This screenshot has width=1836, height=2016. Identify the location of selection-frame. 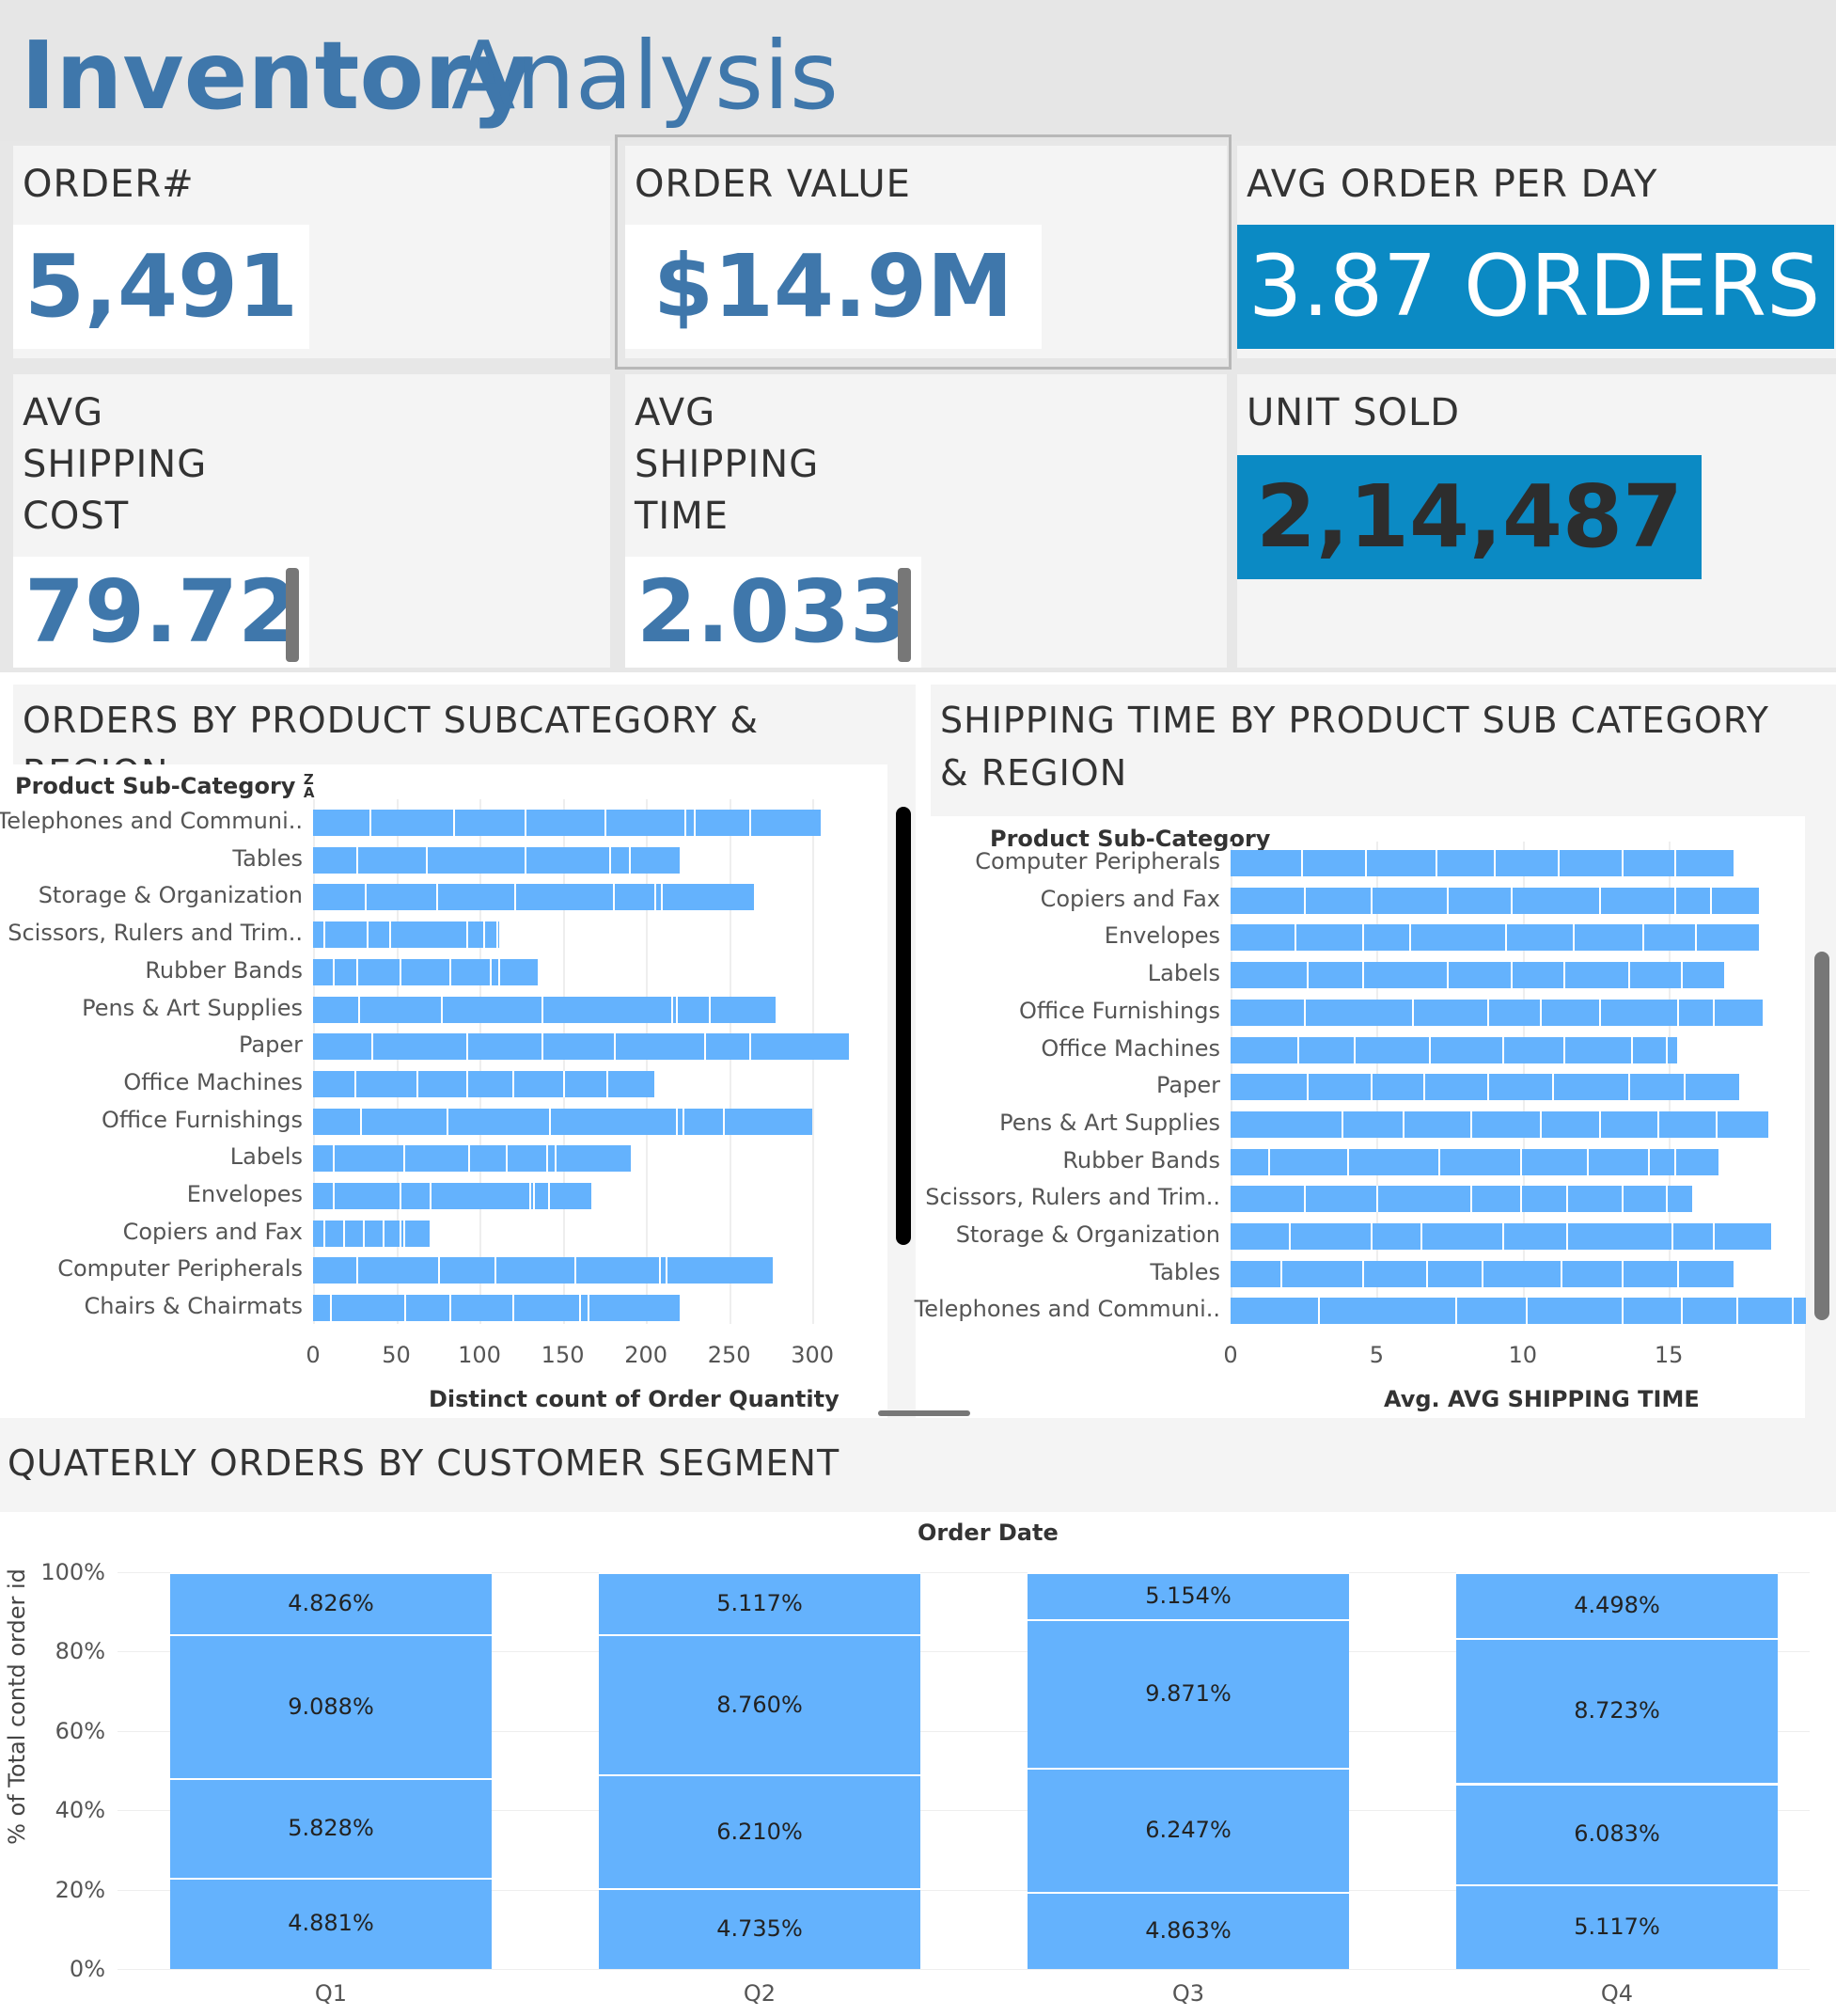
(924, 252).